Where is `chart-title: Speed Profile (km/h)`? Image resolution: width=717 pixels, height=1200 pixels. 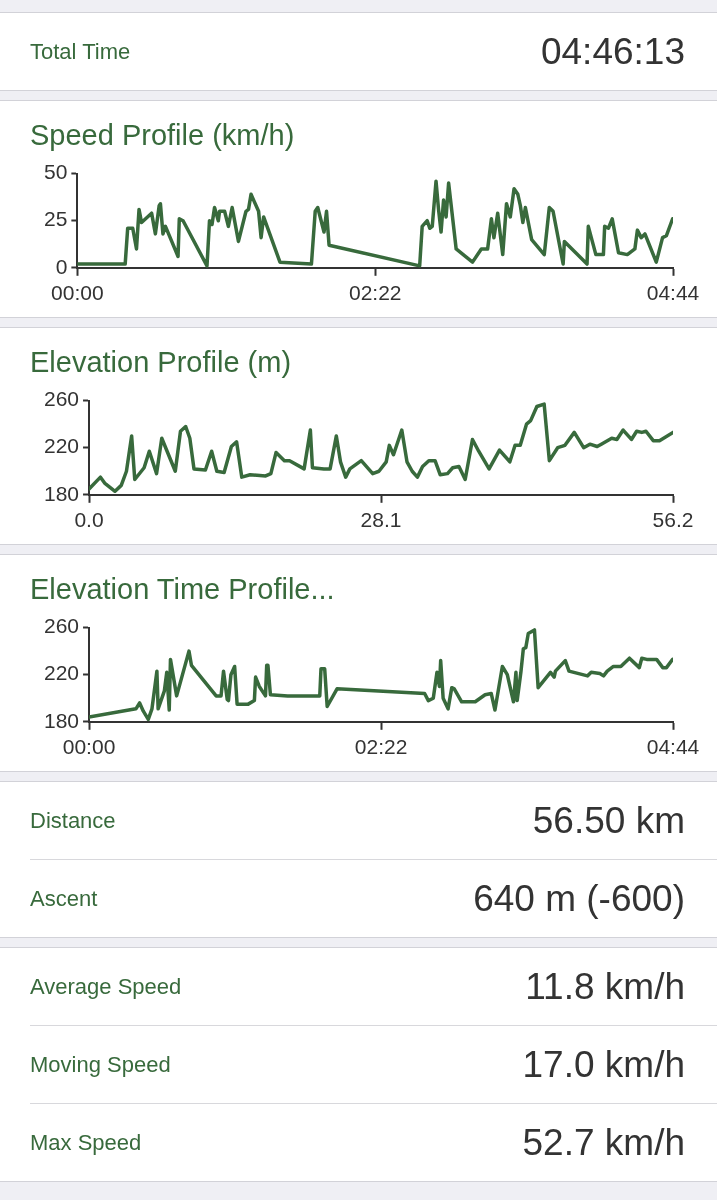 chart-title: Speed Profile (km/h) is located at coordinates (162, 135).